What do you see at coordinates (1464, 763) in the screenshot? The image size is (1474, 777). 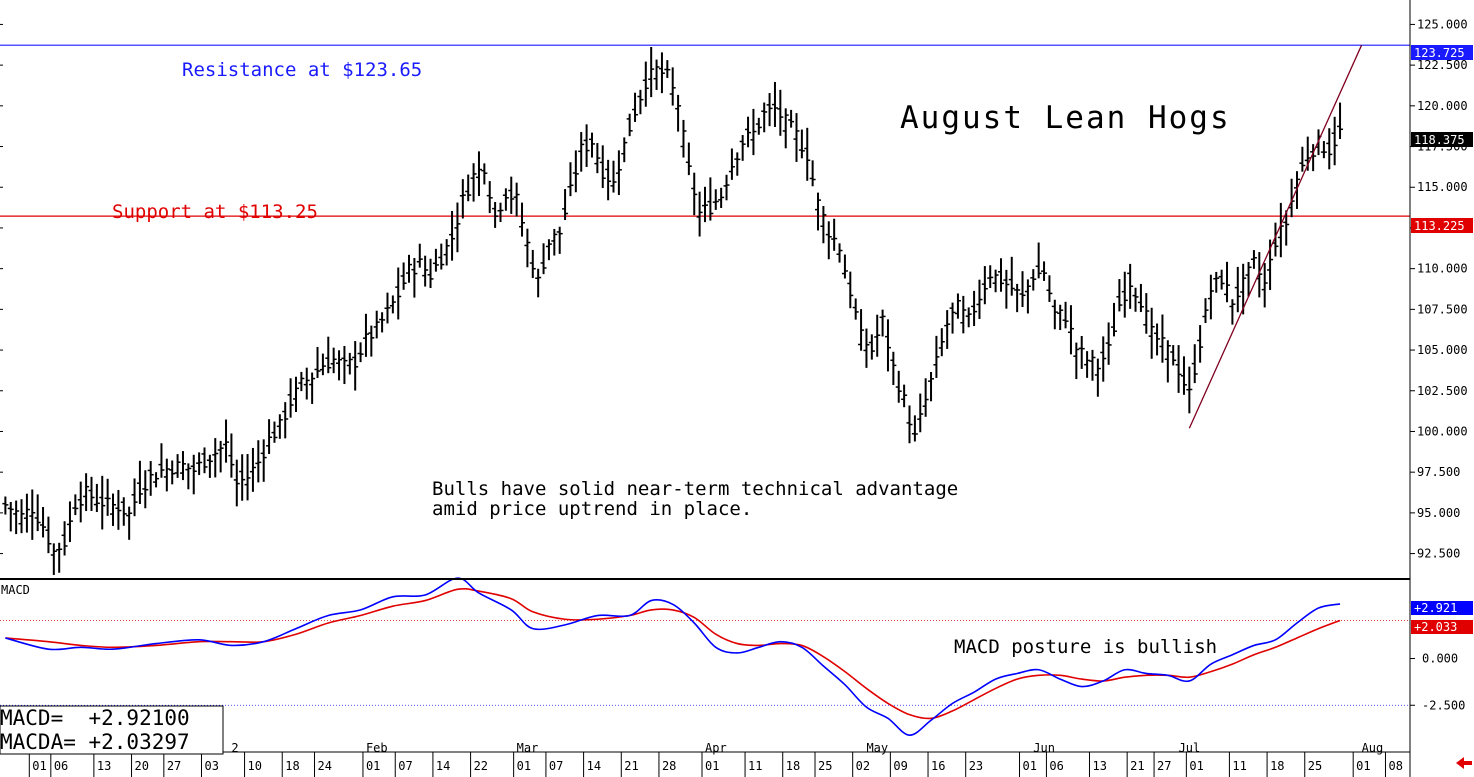 I see `scroll-left-arrow-icon` at bounding box center [1464, 763].